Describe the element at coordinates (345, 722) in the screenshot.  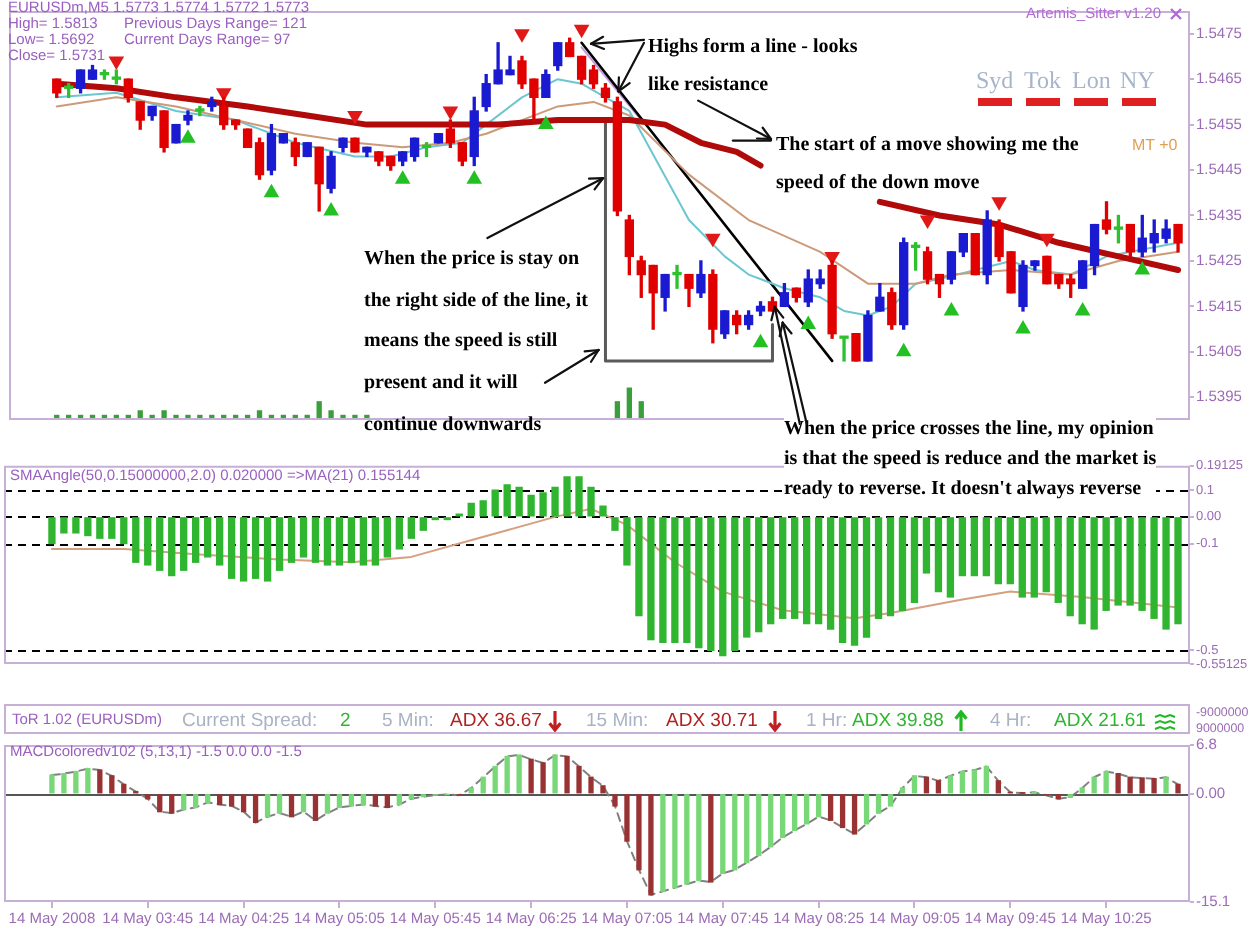
I see `text: 2` at that location.